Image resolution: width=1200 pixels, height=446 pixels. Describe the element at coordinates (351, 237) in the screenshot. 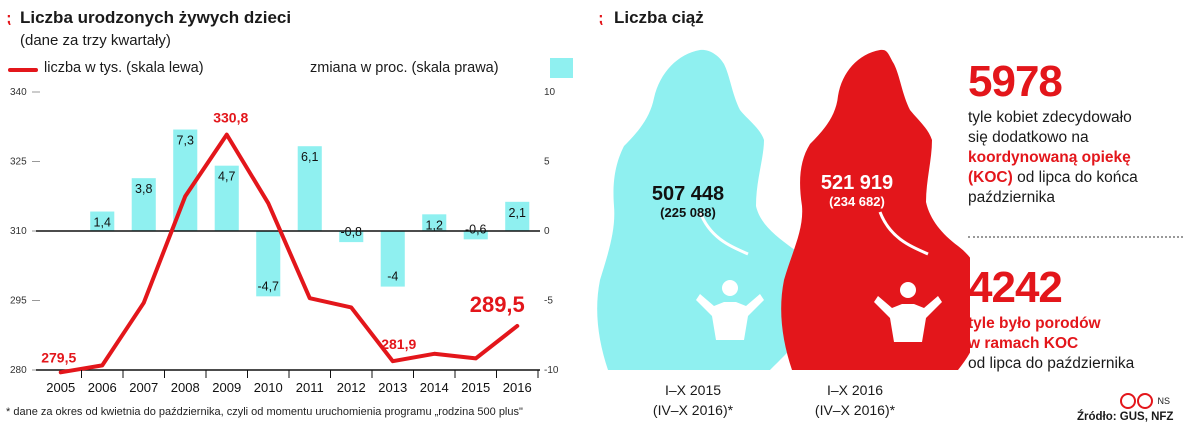

I see `bar-2012` at that location.